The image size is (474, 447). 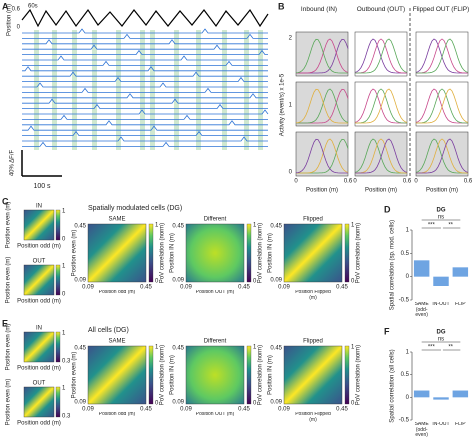 I want to click on label: 0.3, so click(x=66, y=417).